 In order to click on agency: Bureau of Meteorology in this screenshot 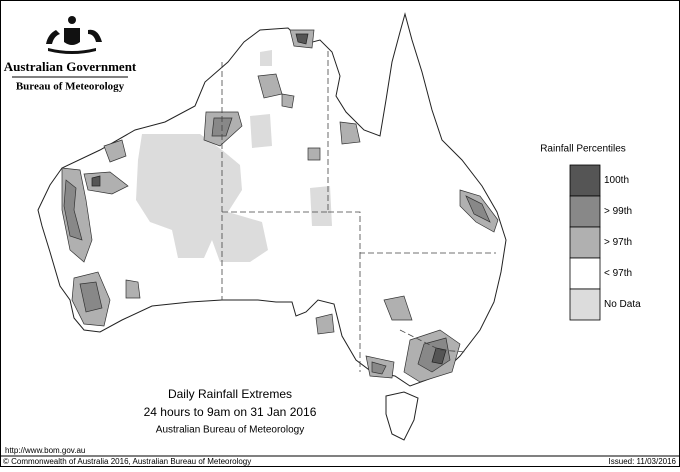, I will do `click(70, 87)`.